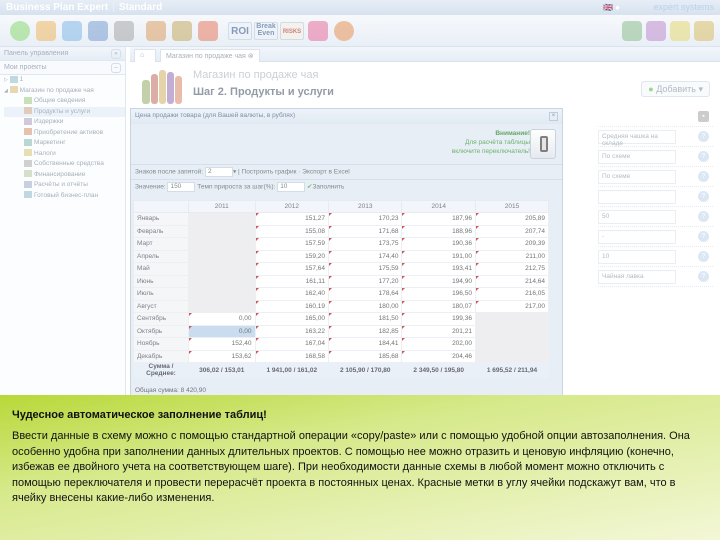 This screenshot has width=720, height=540. What do you see at coordinates (64, 185) in the screenshot?
I see `tree-item: Расчёты и отчёты` at bounding box center [64, 185].